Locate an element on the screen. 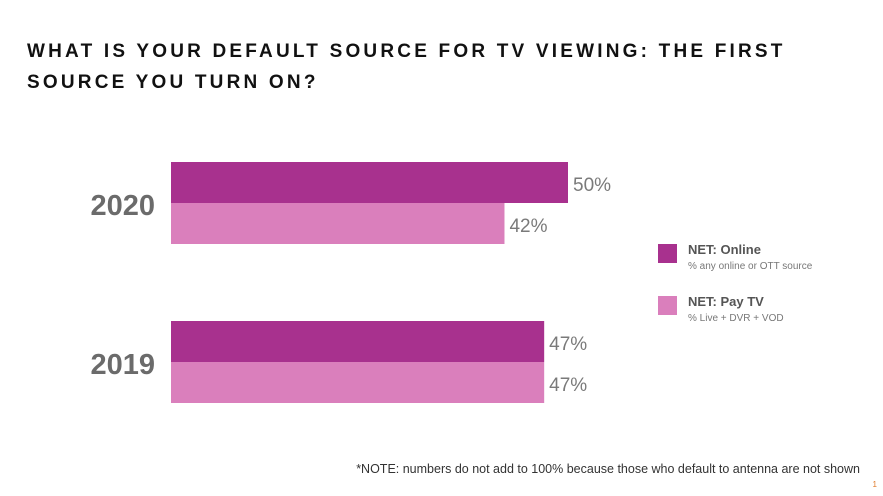  data-label-2019-online: 47% is located at coordinates (568, 344).